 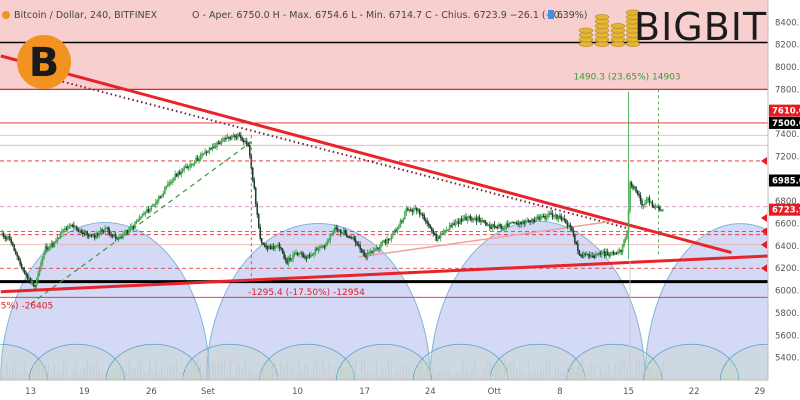 What do you see at coordinates (86, 15) in the screenshot?
I see `header-instrument: Bitcoin / Dollar, 240, BITFINEX` at bounding box center [86, 15].